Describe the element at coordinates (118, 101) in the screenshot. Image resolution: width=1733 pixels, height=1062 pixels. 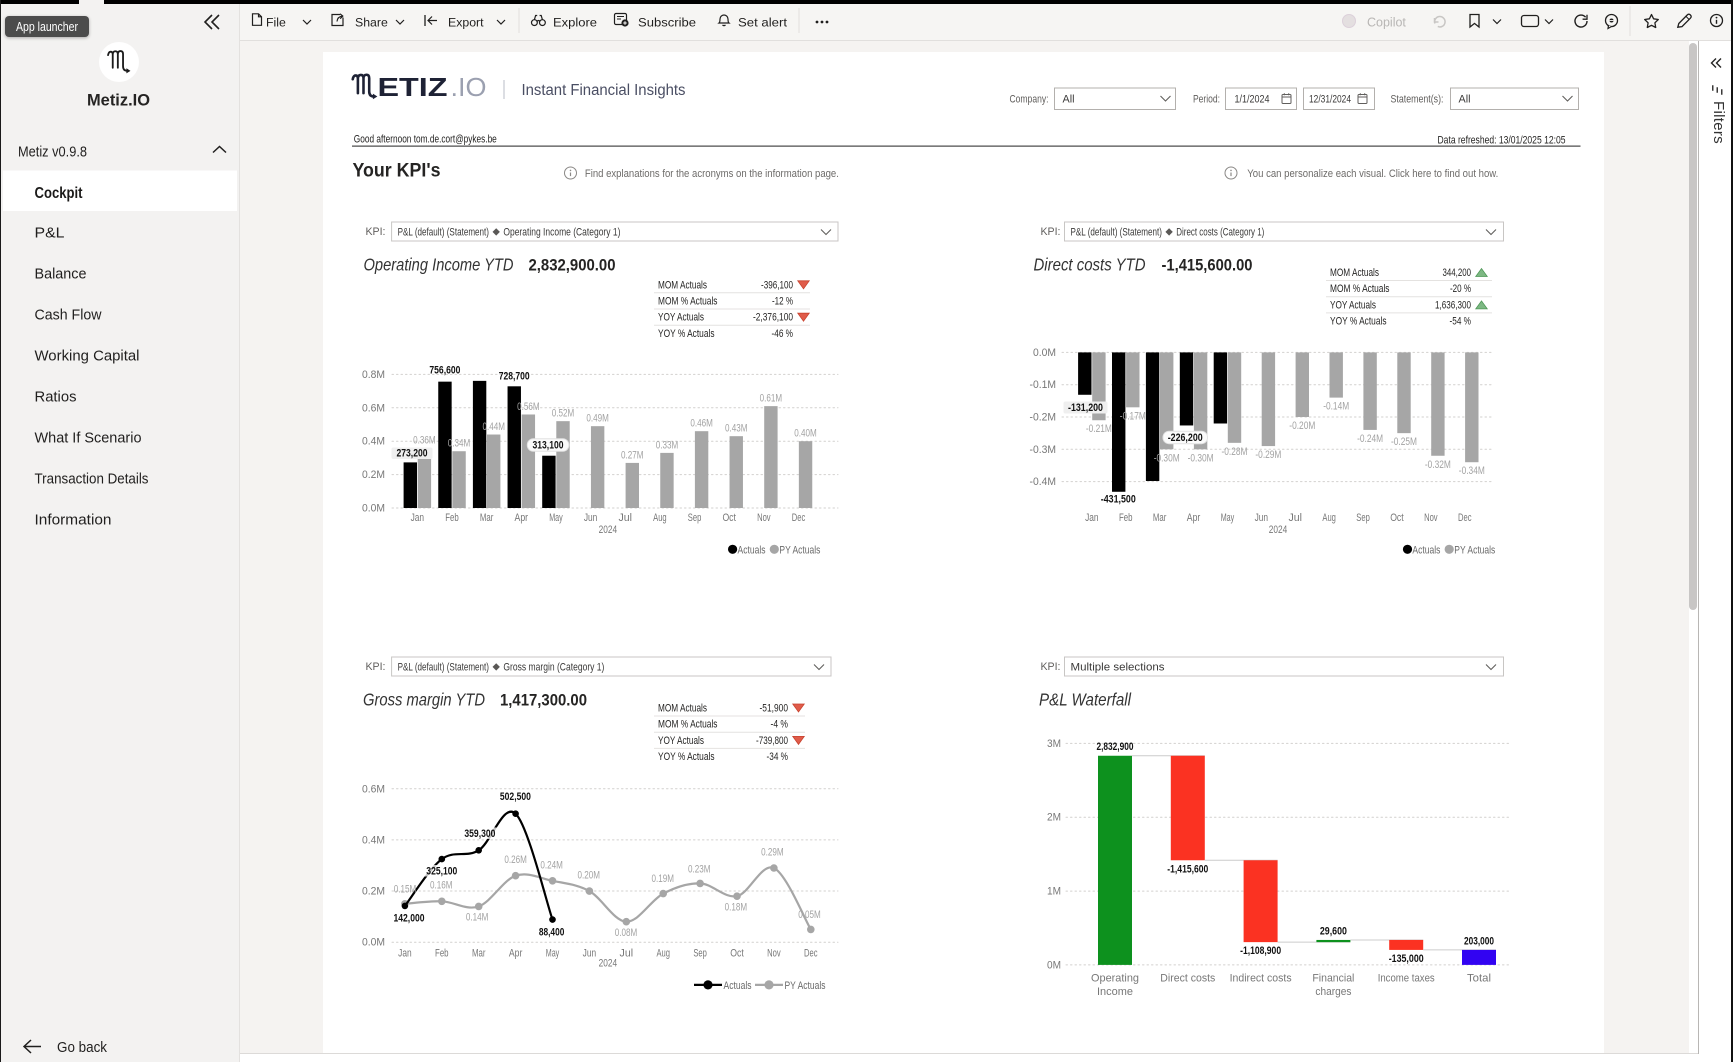
I see `svg-text: Metiz.IO` at that location.